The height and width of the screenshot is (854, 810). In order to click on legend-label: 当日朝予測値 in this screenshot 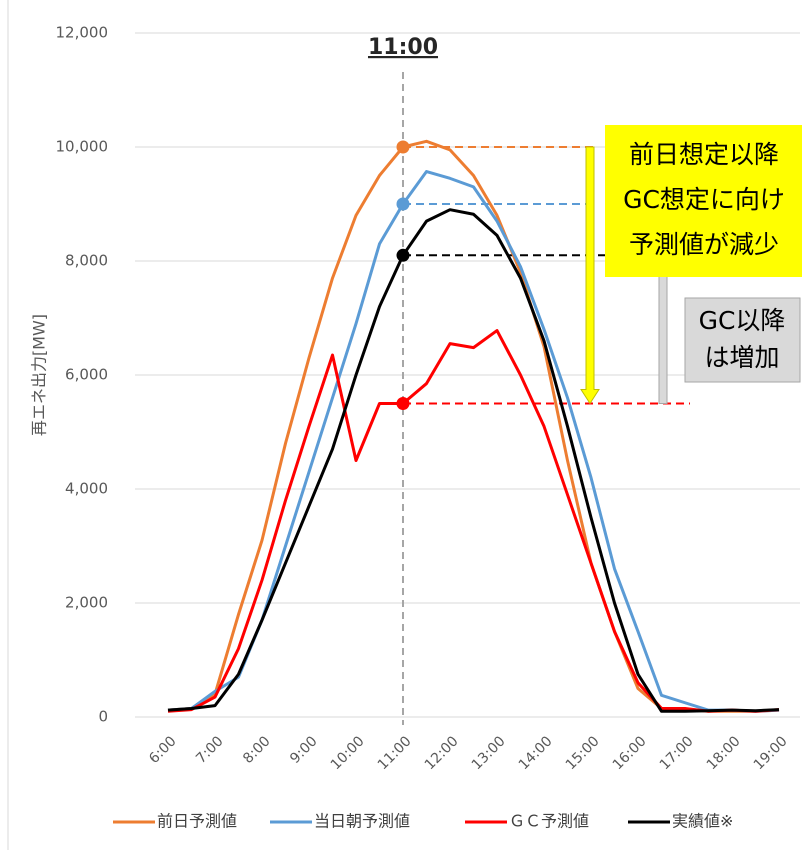, I will do `click(362, 821)`.